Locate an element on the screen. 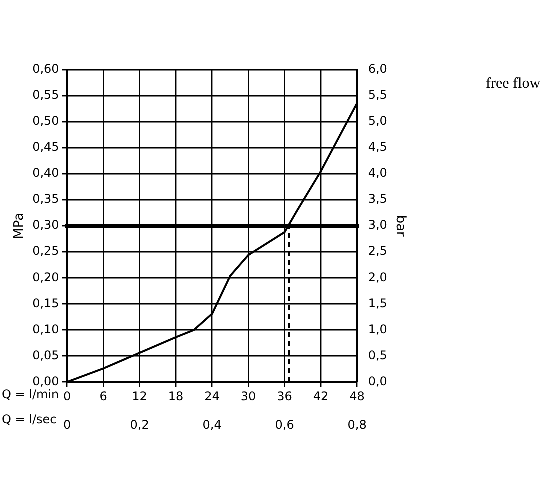 The image size is (560, 504). y-tick-label: 0,15 is located at coordinates (46, 303).